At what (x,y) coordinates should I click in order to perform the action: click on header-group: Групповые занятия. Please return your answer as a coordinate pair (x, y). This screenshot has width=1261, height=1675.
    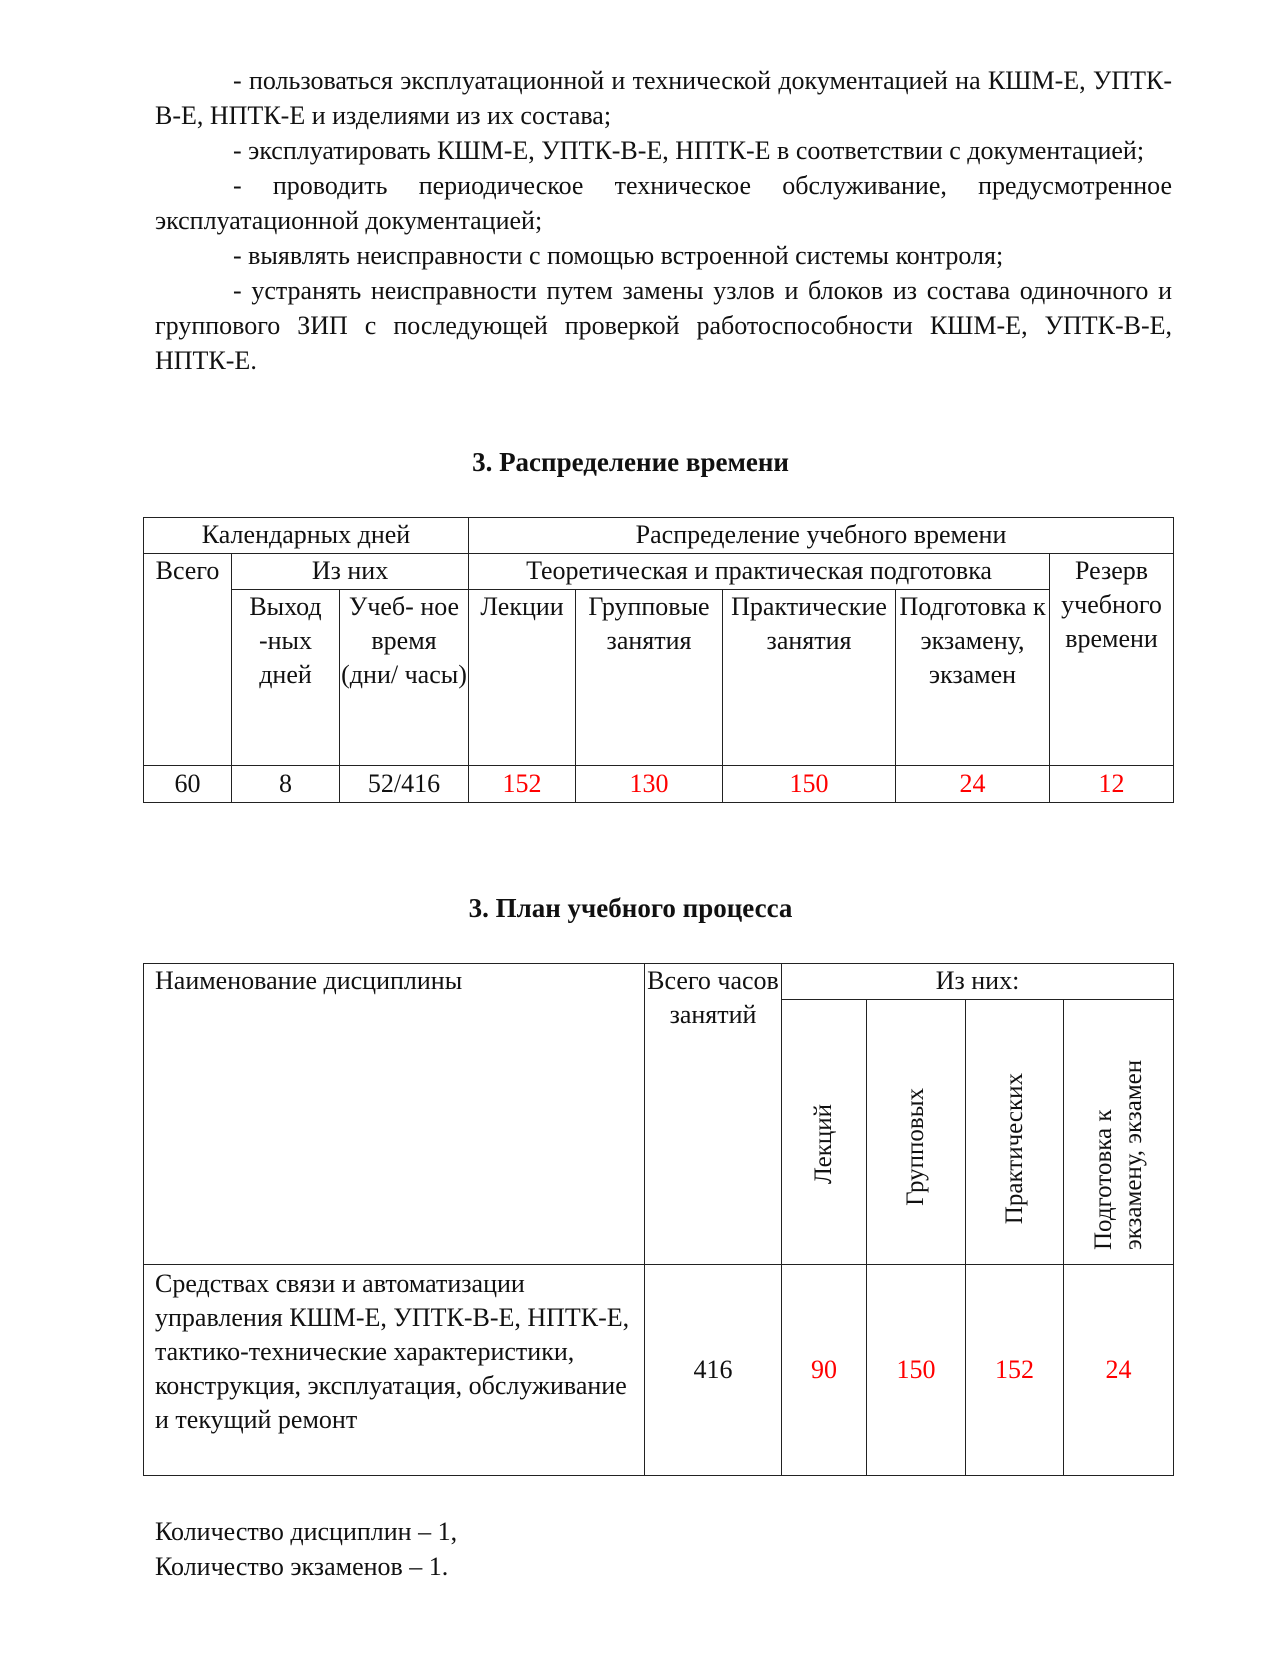
    Looking at the image, I should click on (649, 677).